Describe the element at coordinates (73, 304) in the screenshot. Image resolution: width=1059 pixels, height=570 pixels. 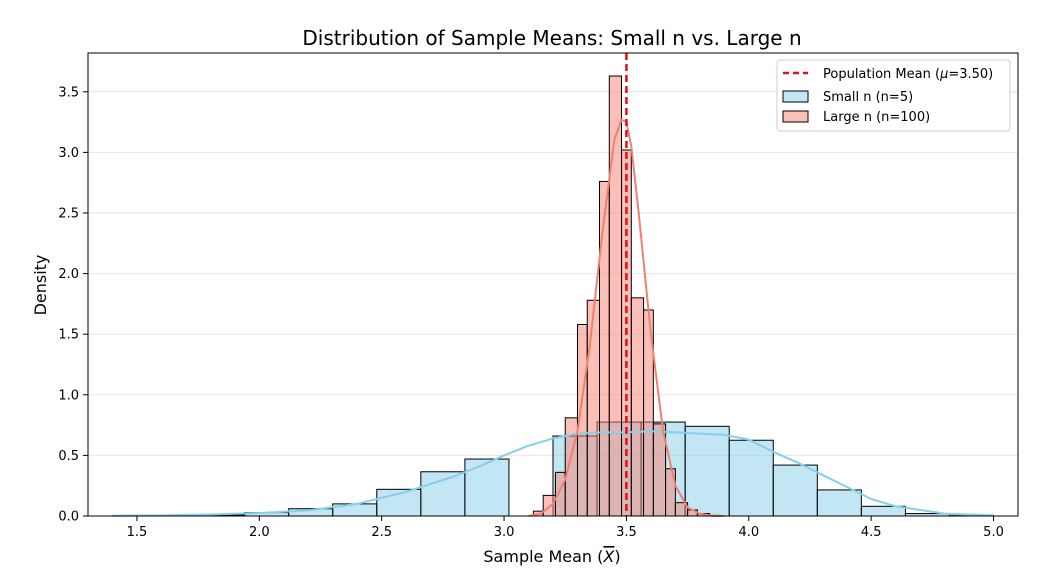
I see `y-axis-ticks: 0.0 0.5 1.0 1.5 2.0 2.5 3.0 3.5` at that location.